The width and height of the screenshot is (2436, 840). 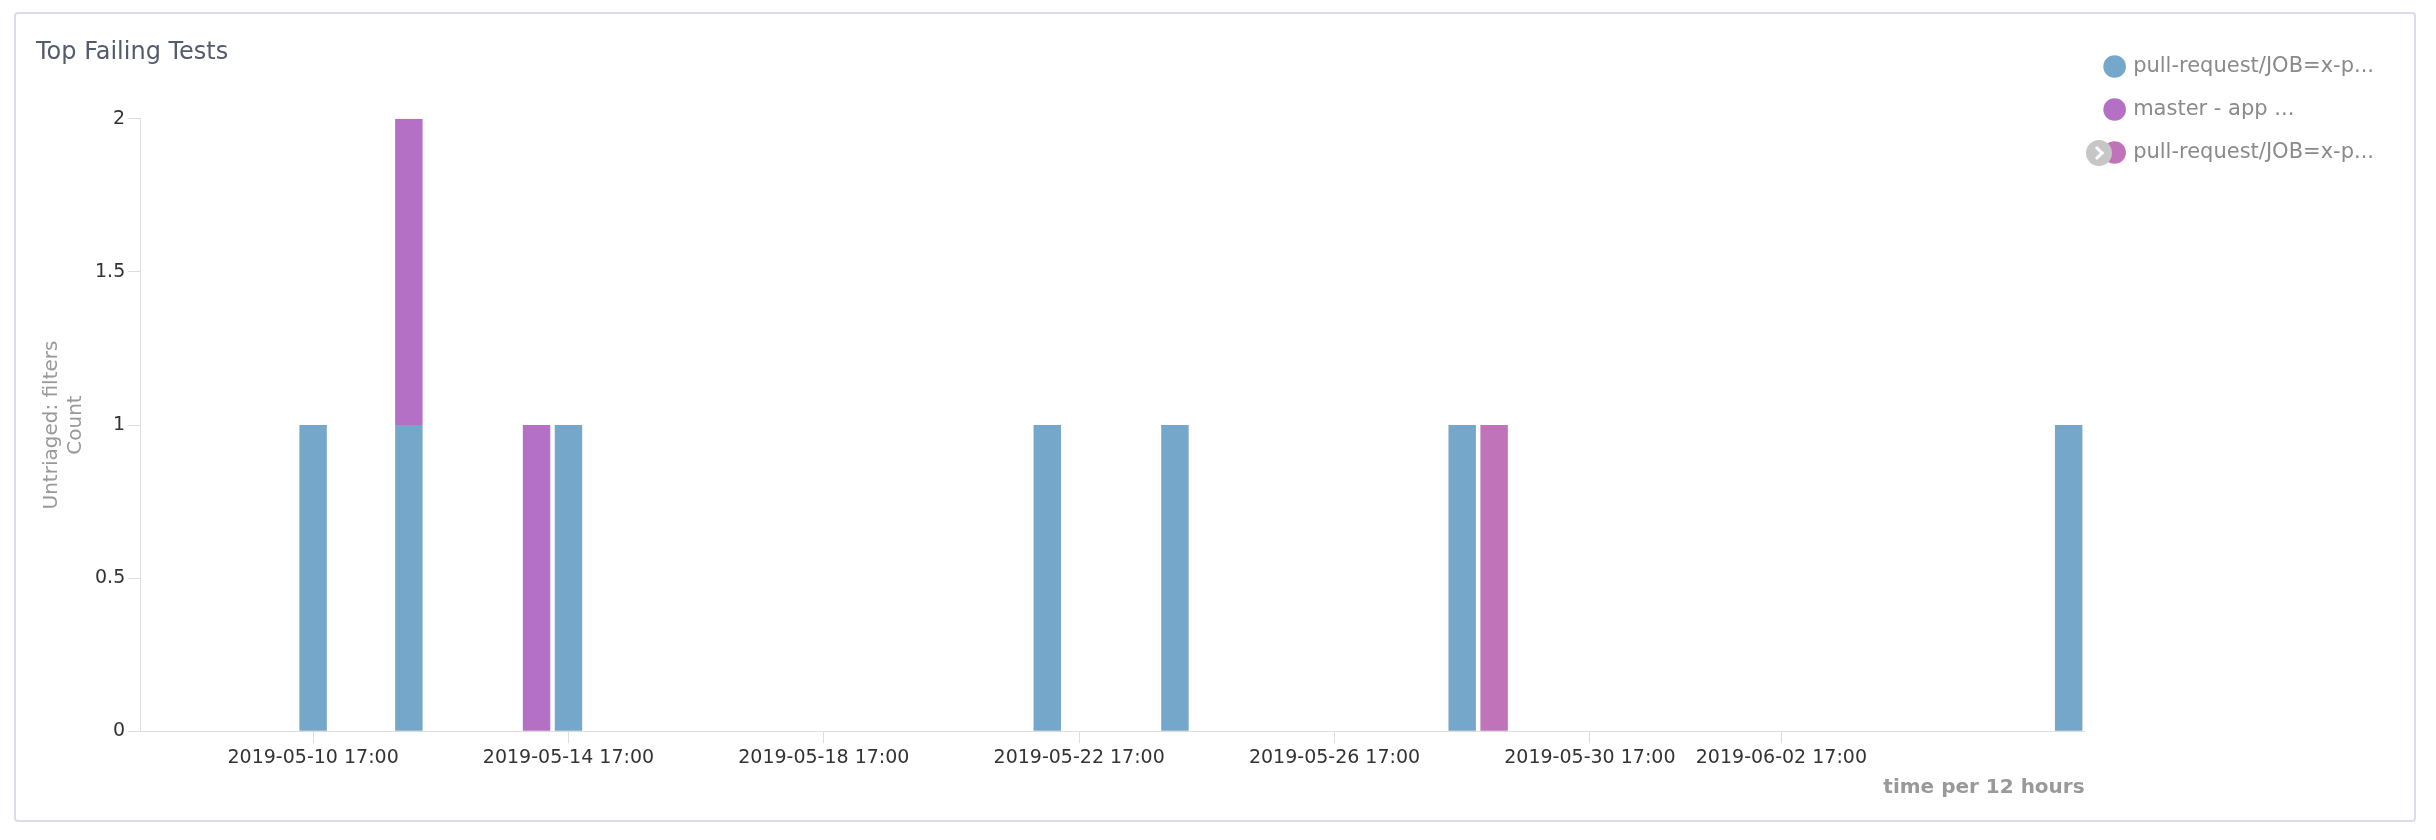 What do you see at coordinates (313, 755) in the screenshot?
I see `x-tick-label: 2019-05-10 17:00` at bounding box center [313, 755].